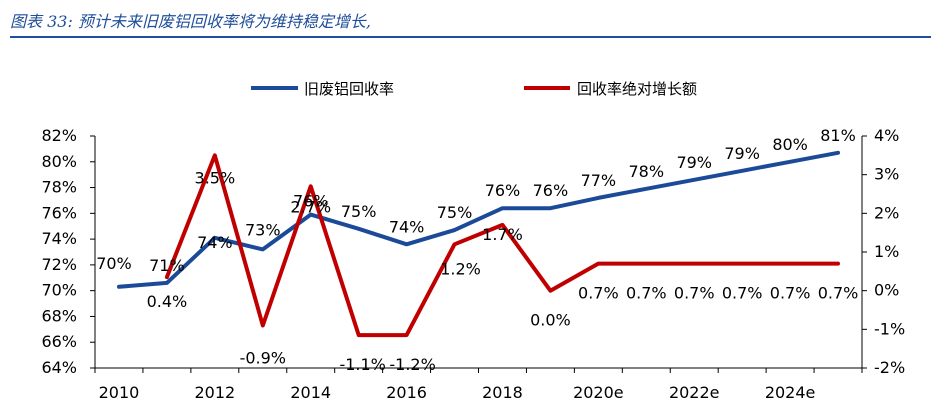 This screenshot has height=411, width=941. Describe the element at coordinates (310, 392) in the screenshot. I see `x-tick-label: 2014` at that location.